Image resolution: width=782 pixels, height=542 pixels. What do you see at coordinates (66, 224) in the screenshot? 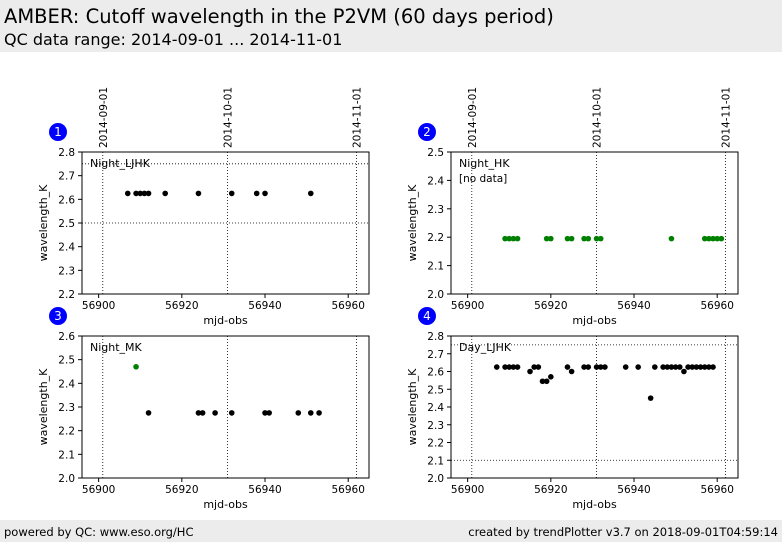
I see `y-tick-label: 2.5` at bounding box center [66, 224].